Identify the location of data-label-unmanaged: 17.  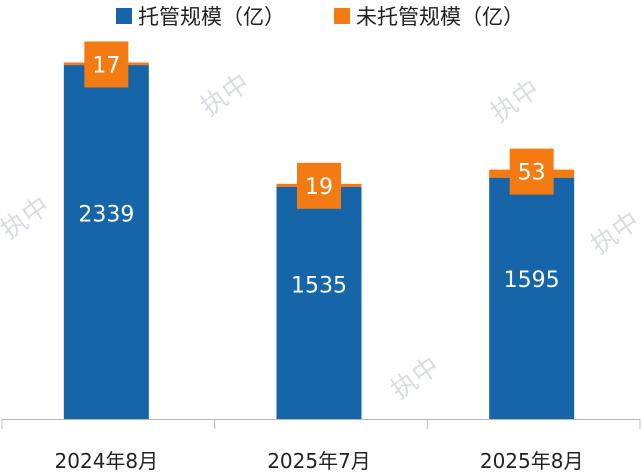
(106, 65).